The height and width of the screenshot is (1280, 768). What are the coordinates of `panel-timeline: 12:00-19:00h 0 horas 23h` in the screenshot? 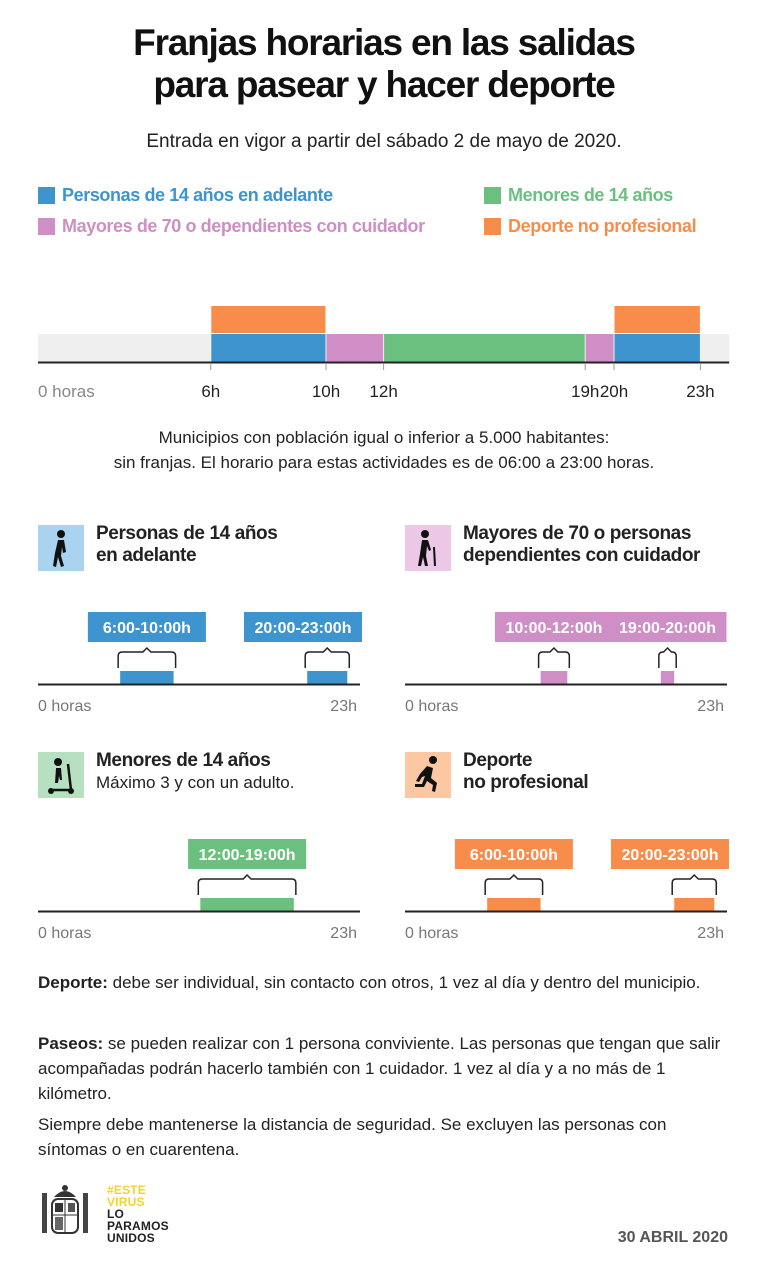 It's located at (199, 890).